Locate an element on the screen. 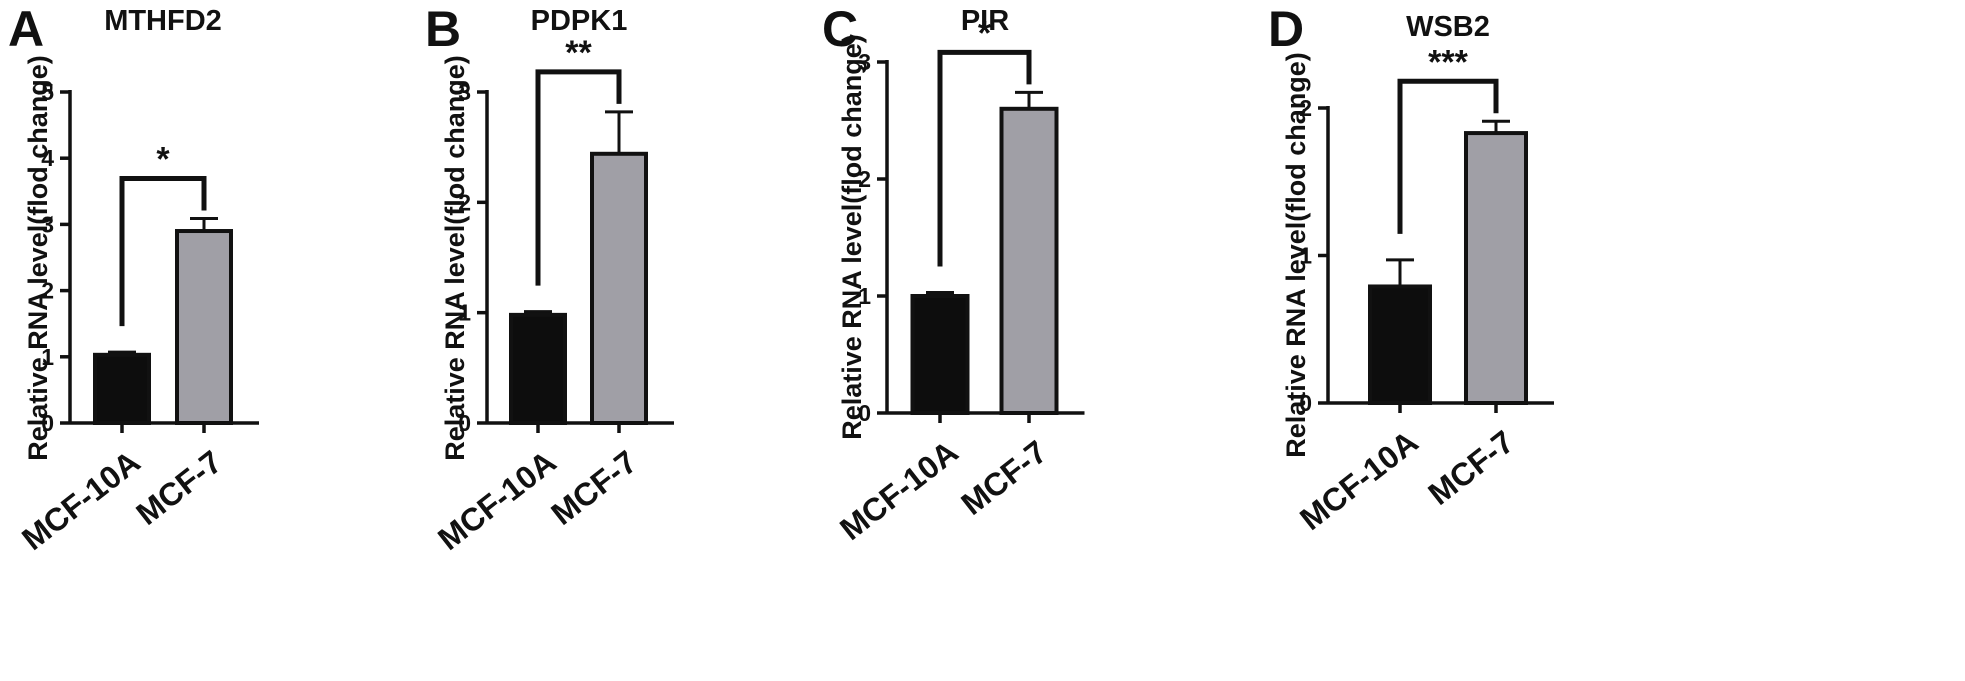 This screenshot has height=681, width=1965. chart-title: WSB2 is located at coordinates (1448, 27).